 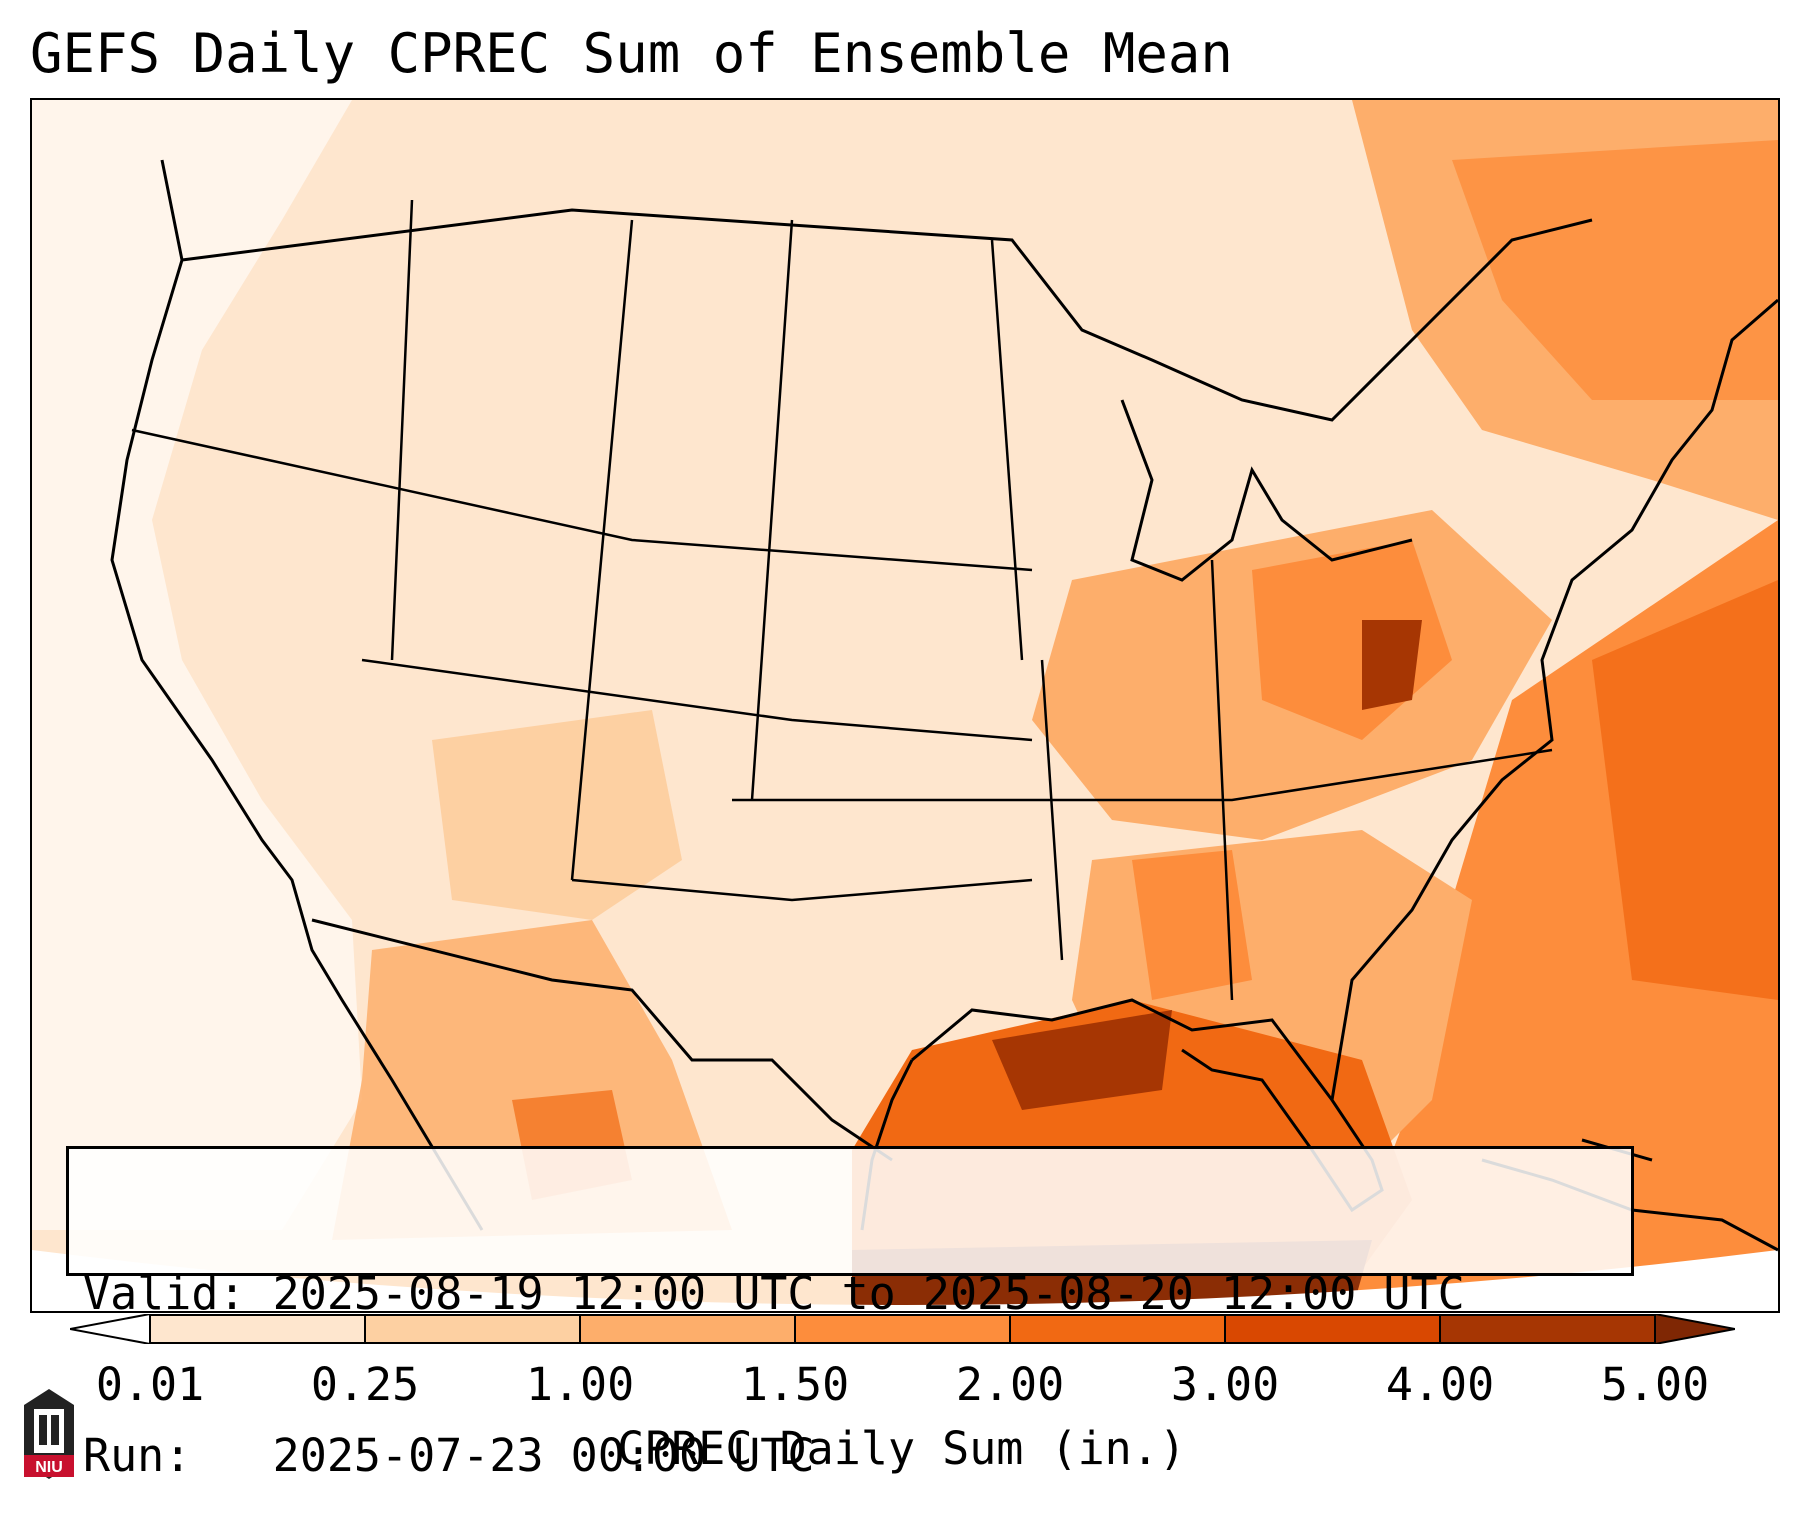 I want to click on colorbar-tick-label: 5.00, so click(x=1655, y=1384).